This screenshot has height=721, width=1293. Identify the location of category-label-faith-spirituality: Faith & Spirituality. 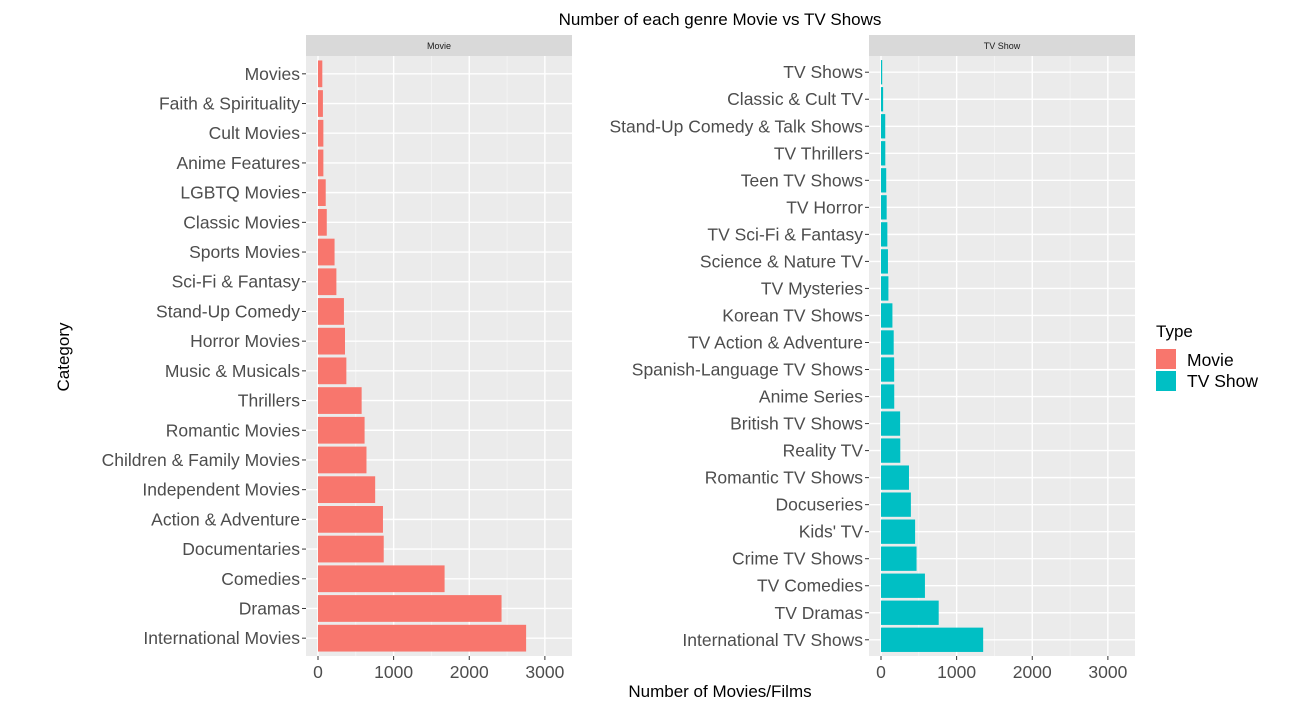
(229, 104).